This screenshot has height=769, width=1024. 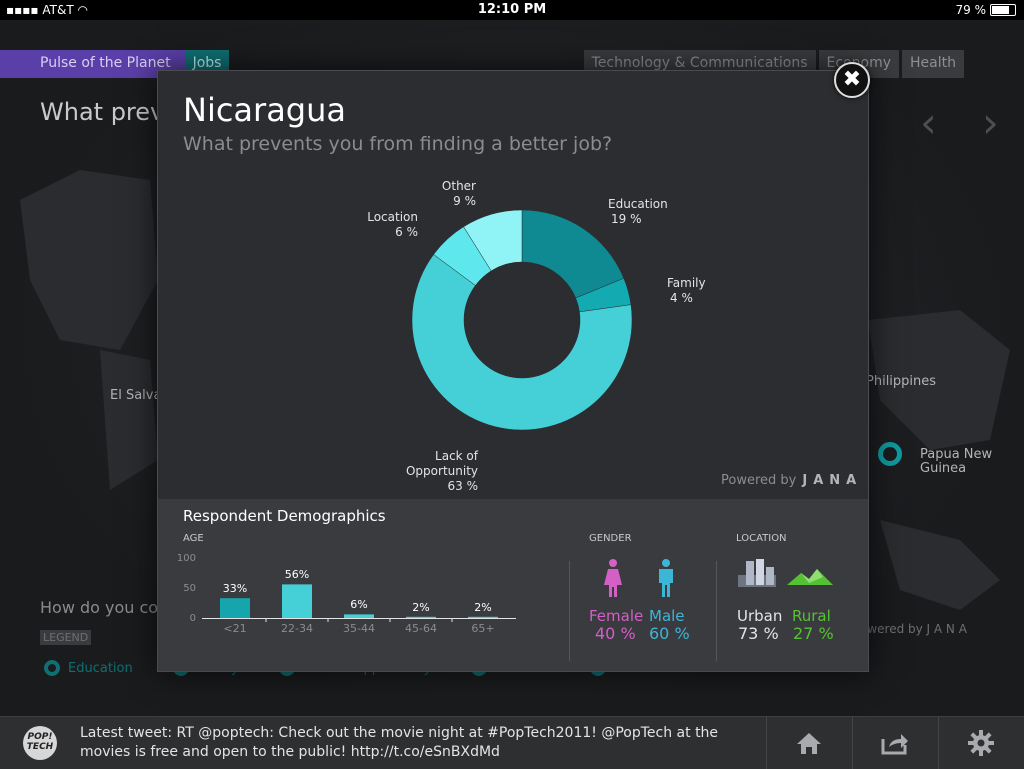 I want to click on tab-health: Health, so click(x=933, y=64).